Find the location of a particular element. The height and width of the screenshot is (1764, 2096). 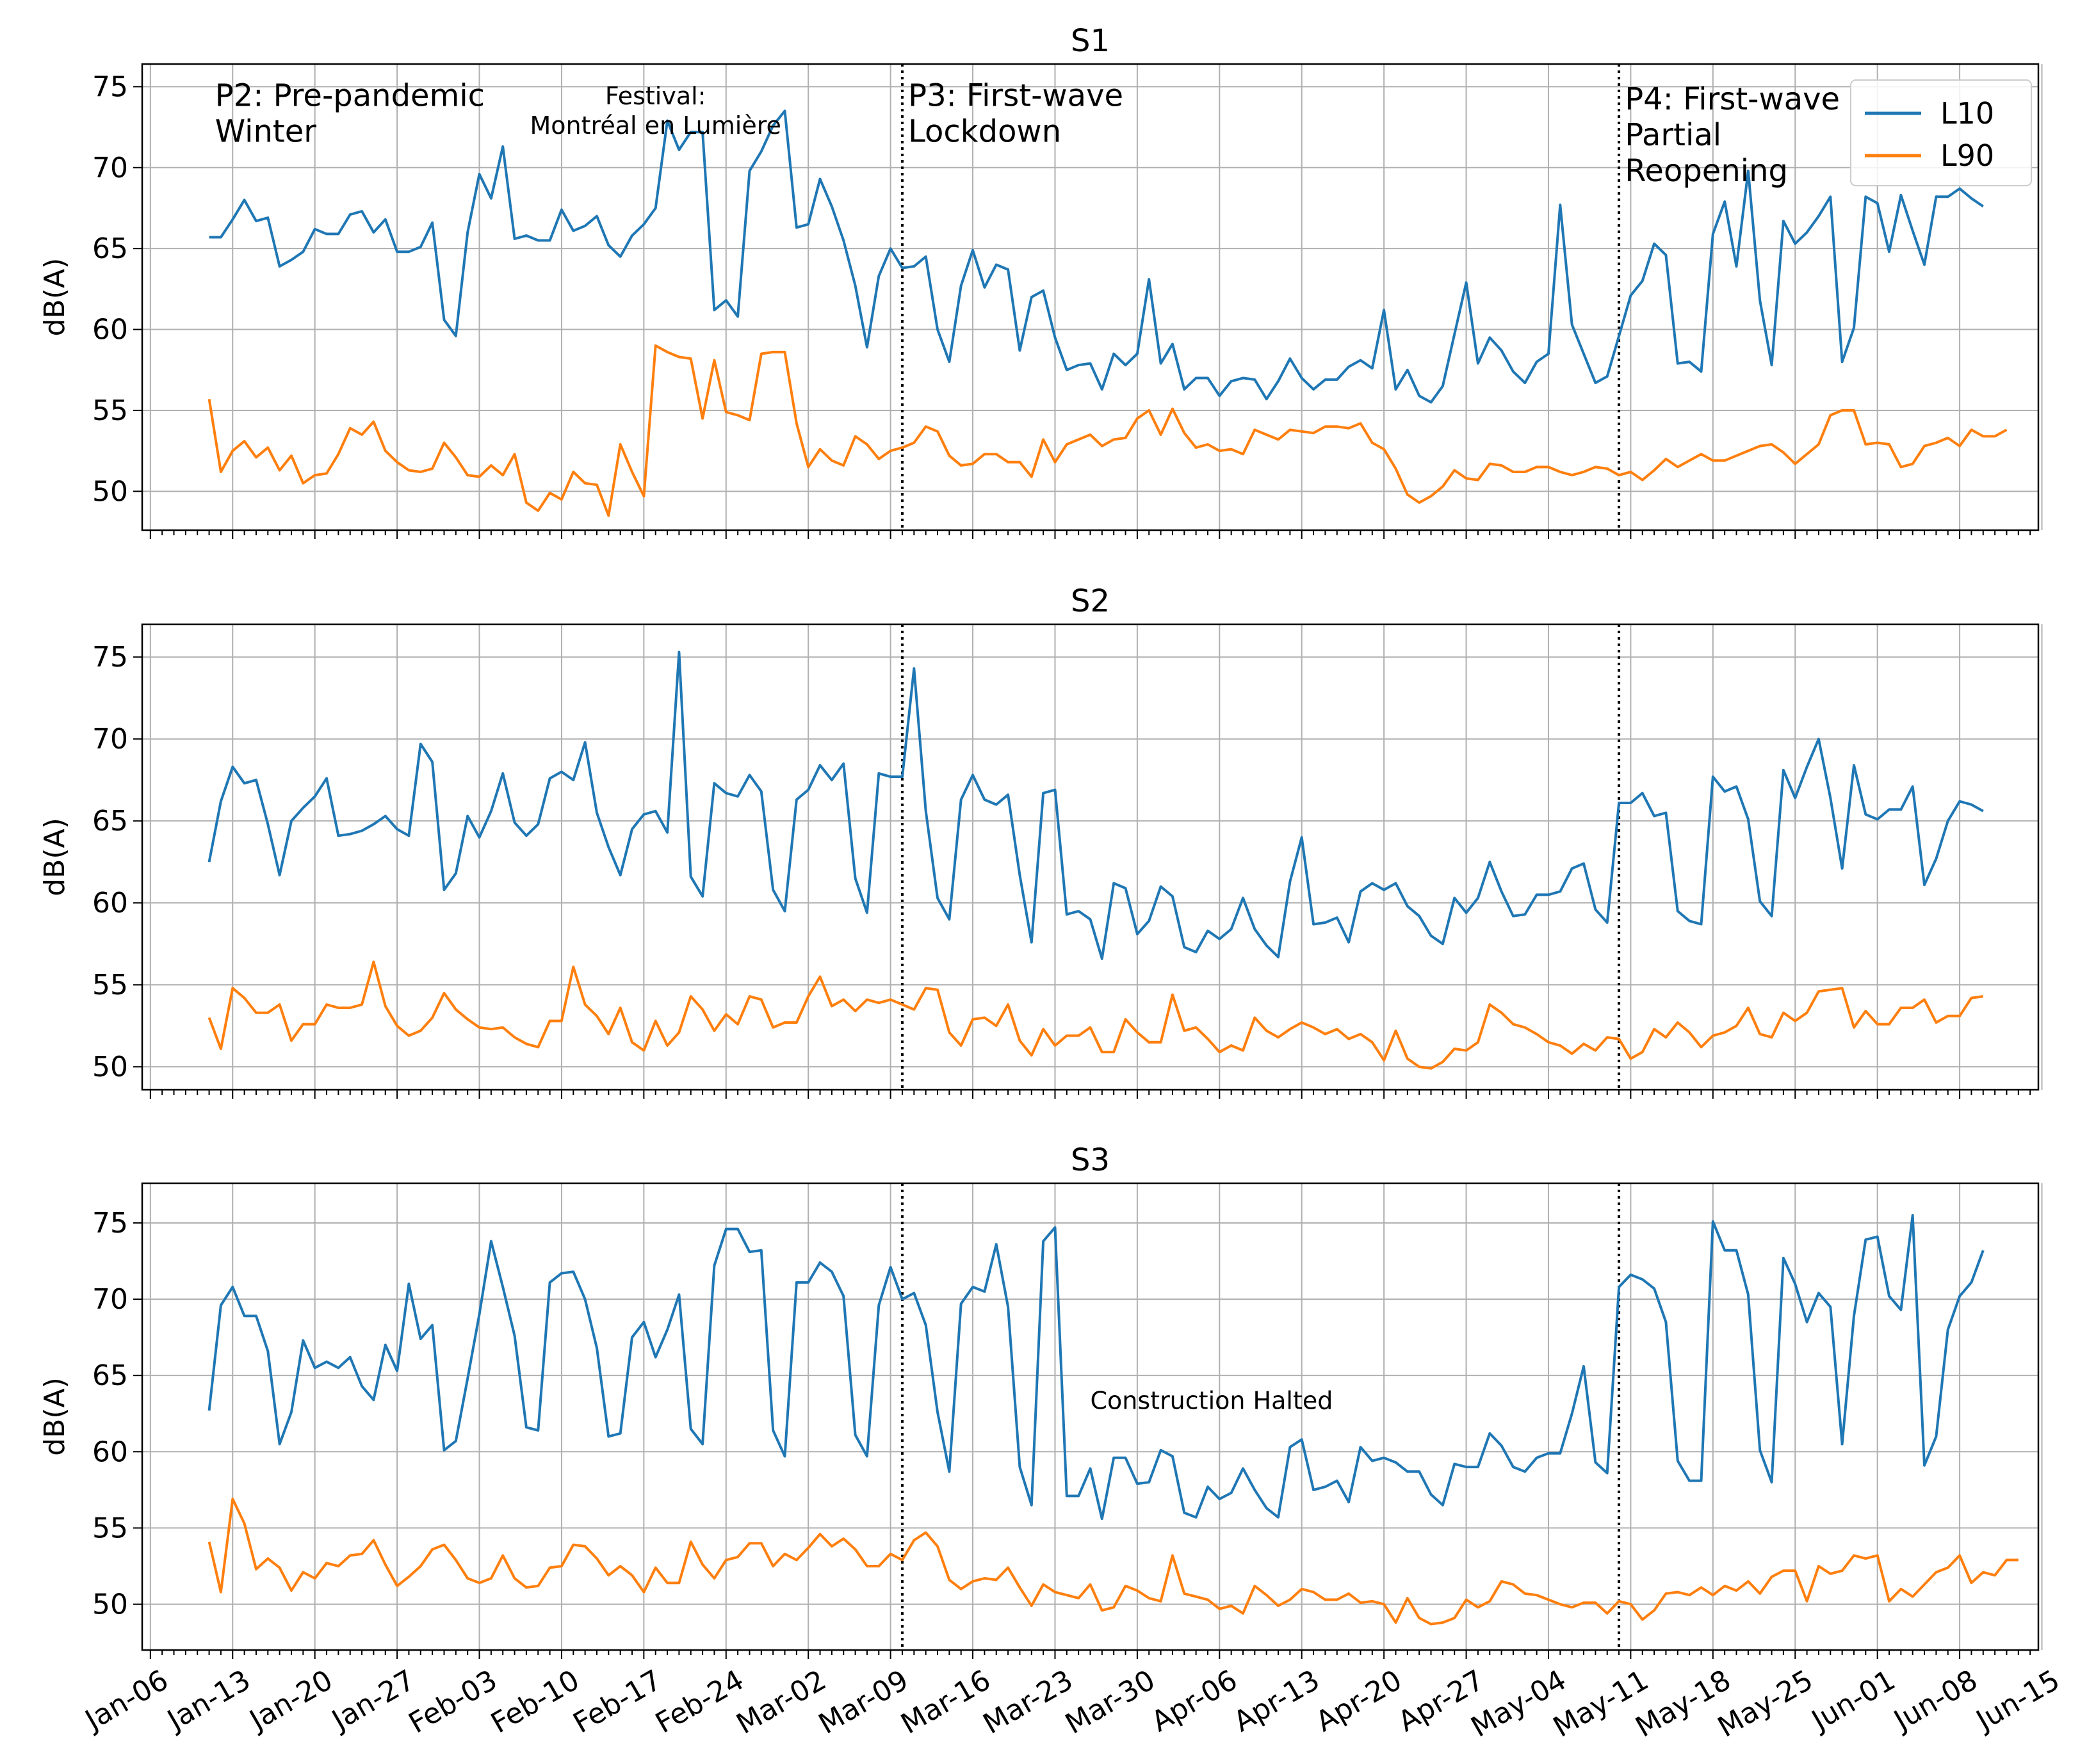

panel-title: S1 is located at coordinates (1090, 41).